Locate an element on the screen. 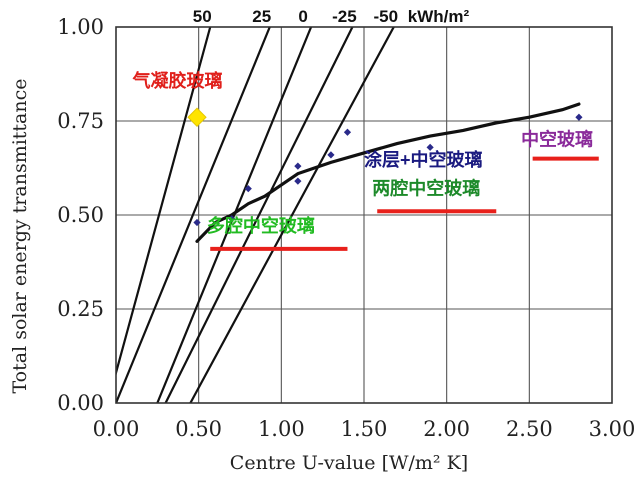  annotation-label: 两腔中空玻璃 is located at coordinates (426, 187).